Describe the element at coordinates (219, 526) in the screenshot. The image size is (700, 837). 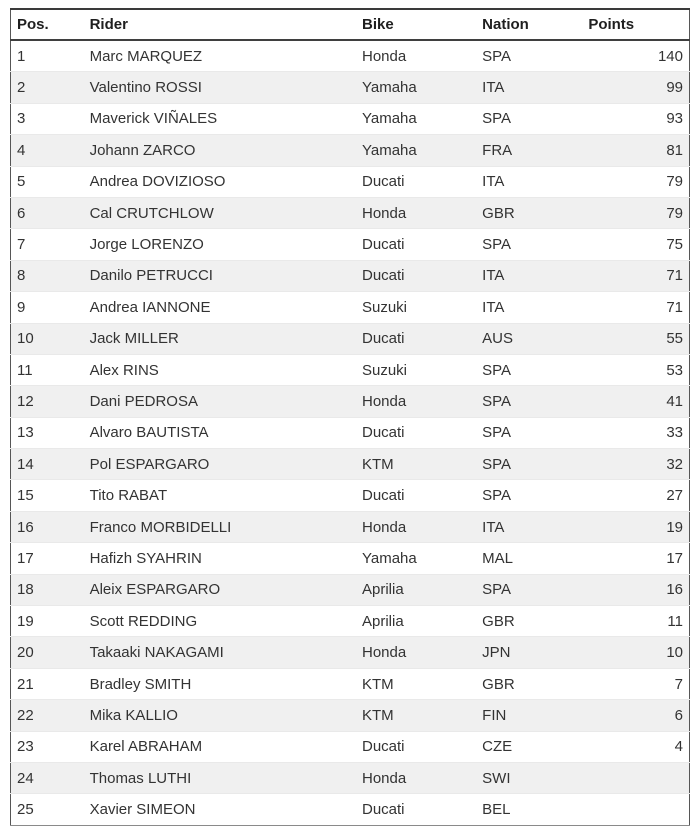
I see `cell-rider: Franco MORBIDELLI` at that location.